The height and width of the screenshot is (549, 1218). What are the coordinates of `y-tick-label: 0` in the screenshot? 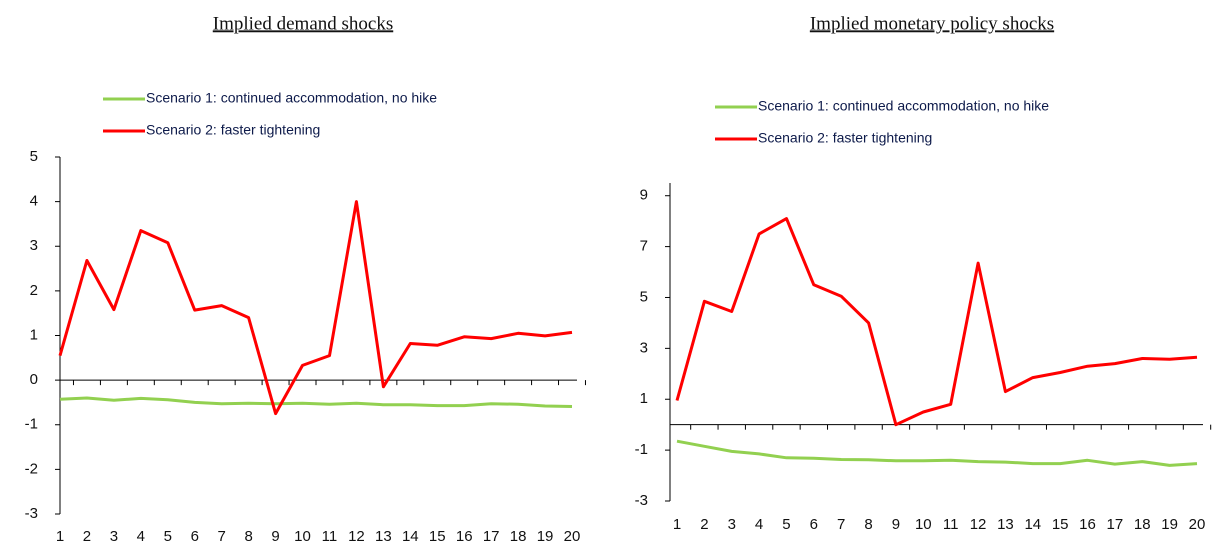 It's located at (34, 379).